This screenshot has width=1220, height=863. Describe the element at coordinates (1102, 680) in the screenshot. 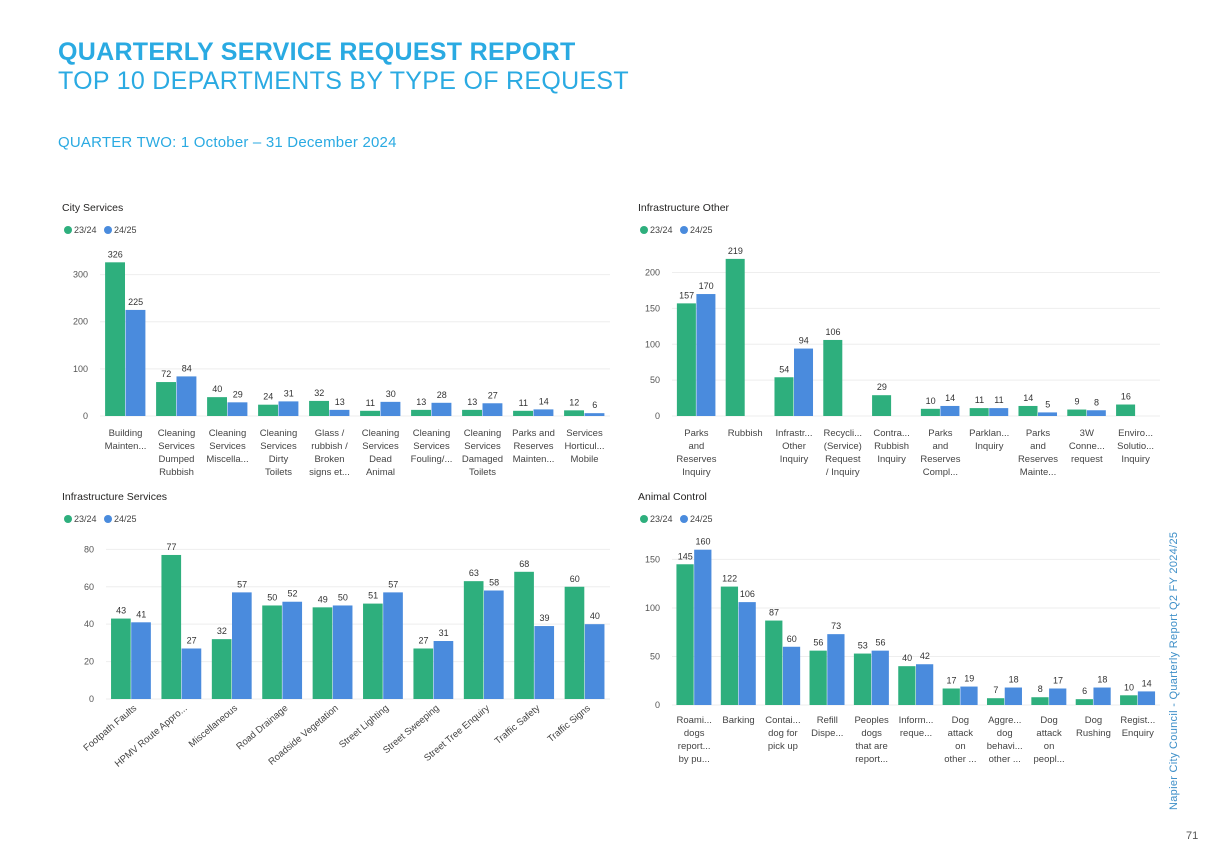

I see `data-label: 18` at that location.